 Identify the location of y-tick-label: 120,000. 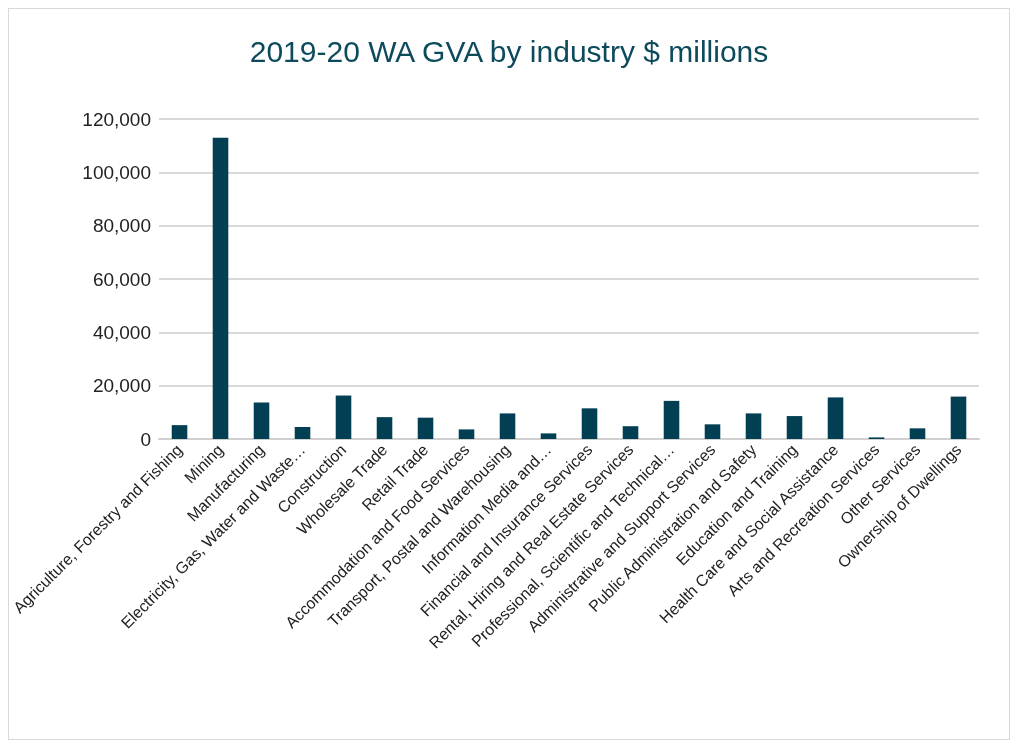
(117, 119).